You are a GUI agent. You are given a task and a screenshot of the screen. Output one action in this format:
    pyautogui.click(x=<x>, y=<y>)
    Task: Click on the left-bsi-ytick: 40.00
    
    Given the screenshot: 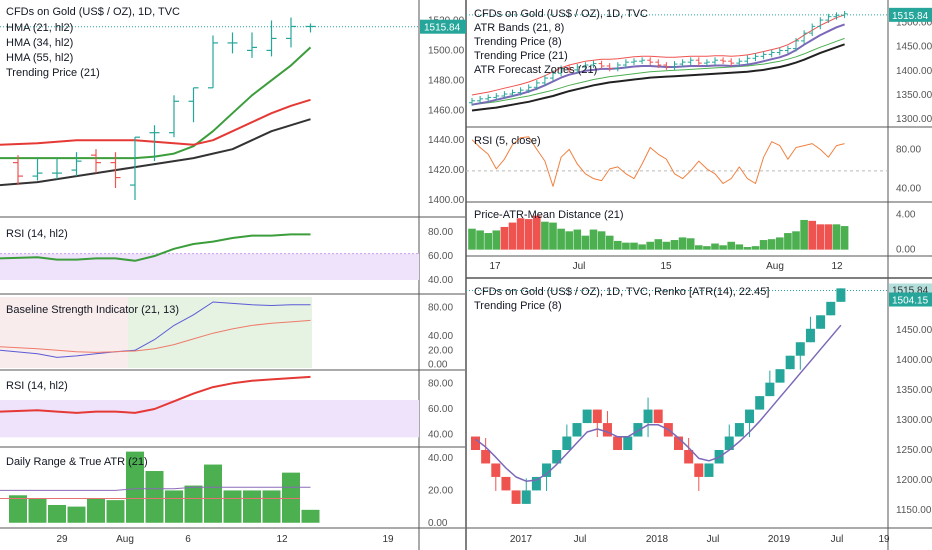 What is the action you would take?
    pyautogui.click(x=440, y=336)
    